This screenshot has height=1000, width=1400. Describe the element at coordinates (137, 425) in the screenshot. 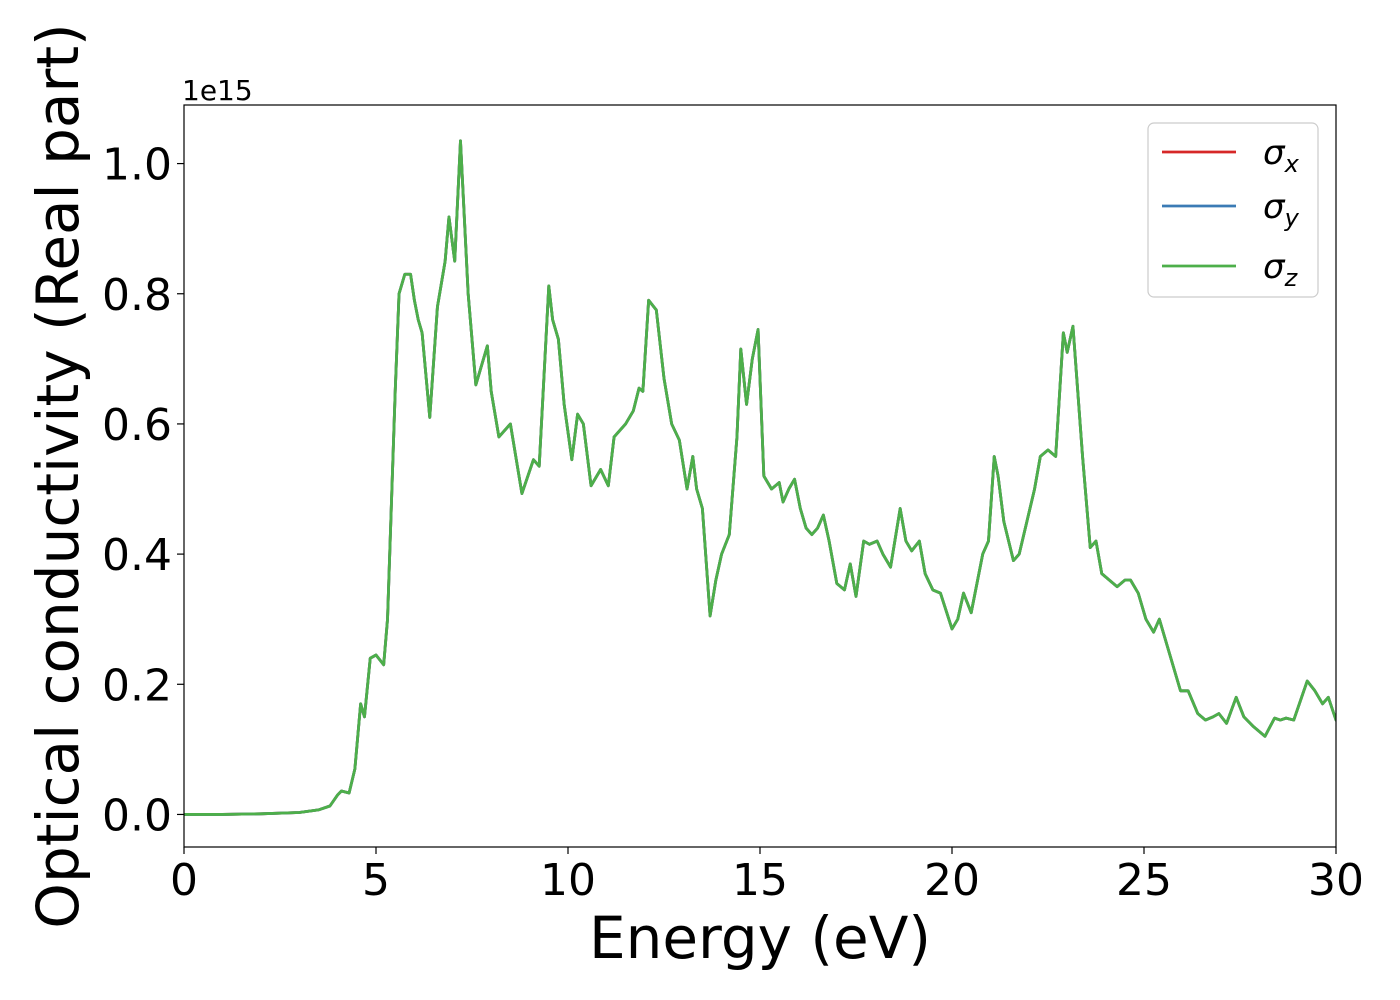

I see `y-tick-label: 0.6` at that location.